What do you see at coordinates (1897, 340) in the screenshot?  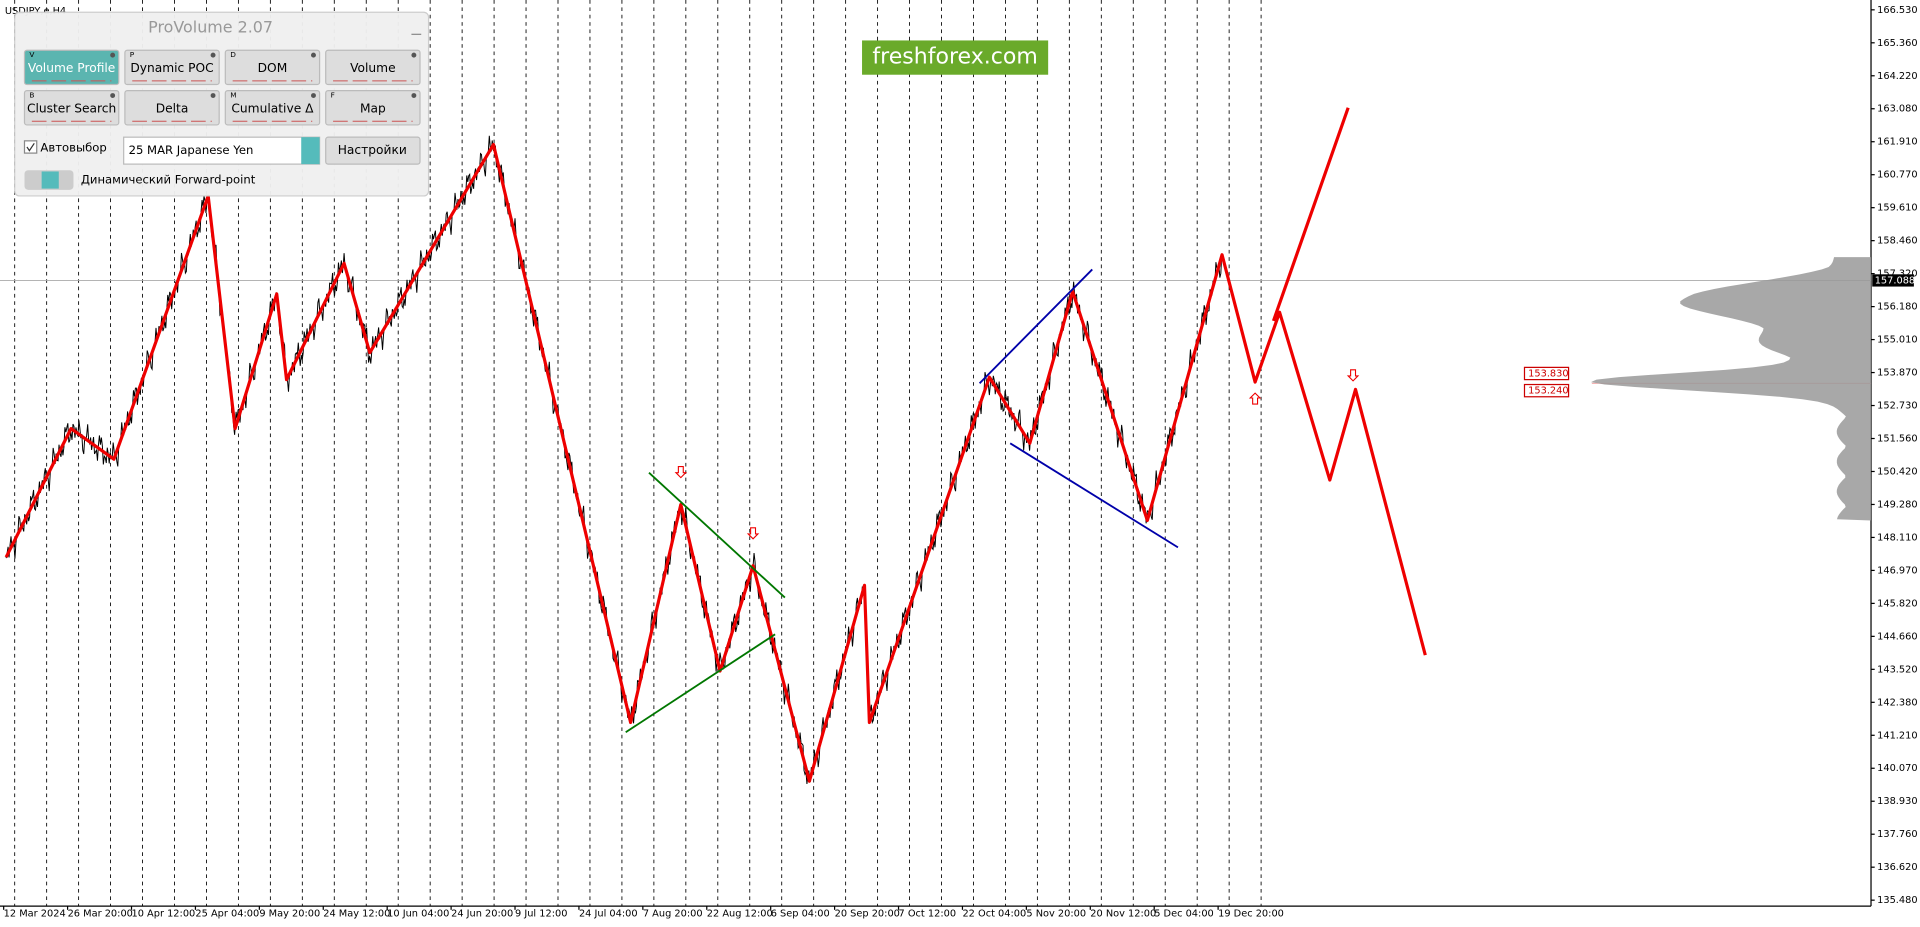 I see `price-label: 155.010` at bounding box center [1897, 340].